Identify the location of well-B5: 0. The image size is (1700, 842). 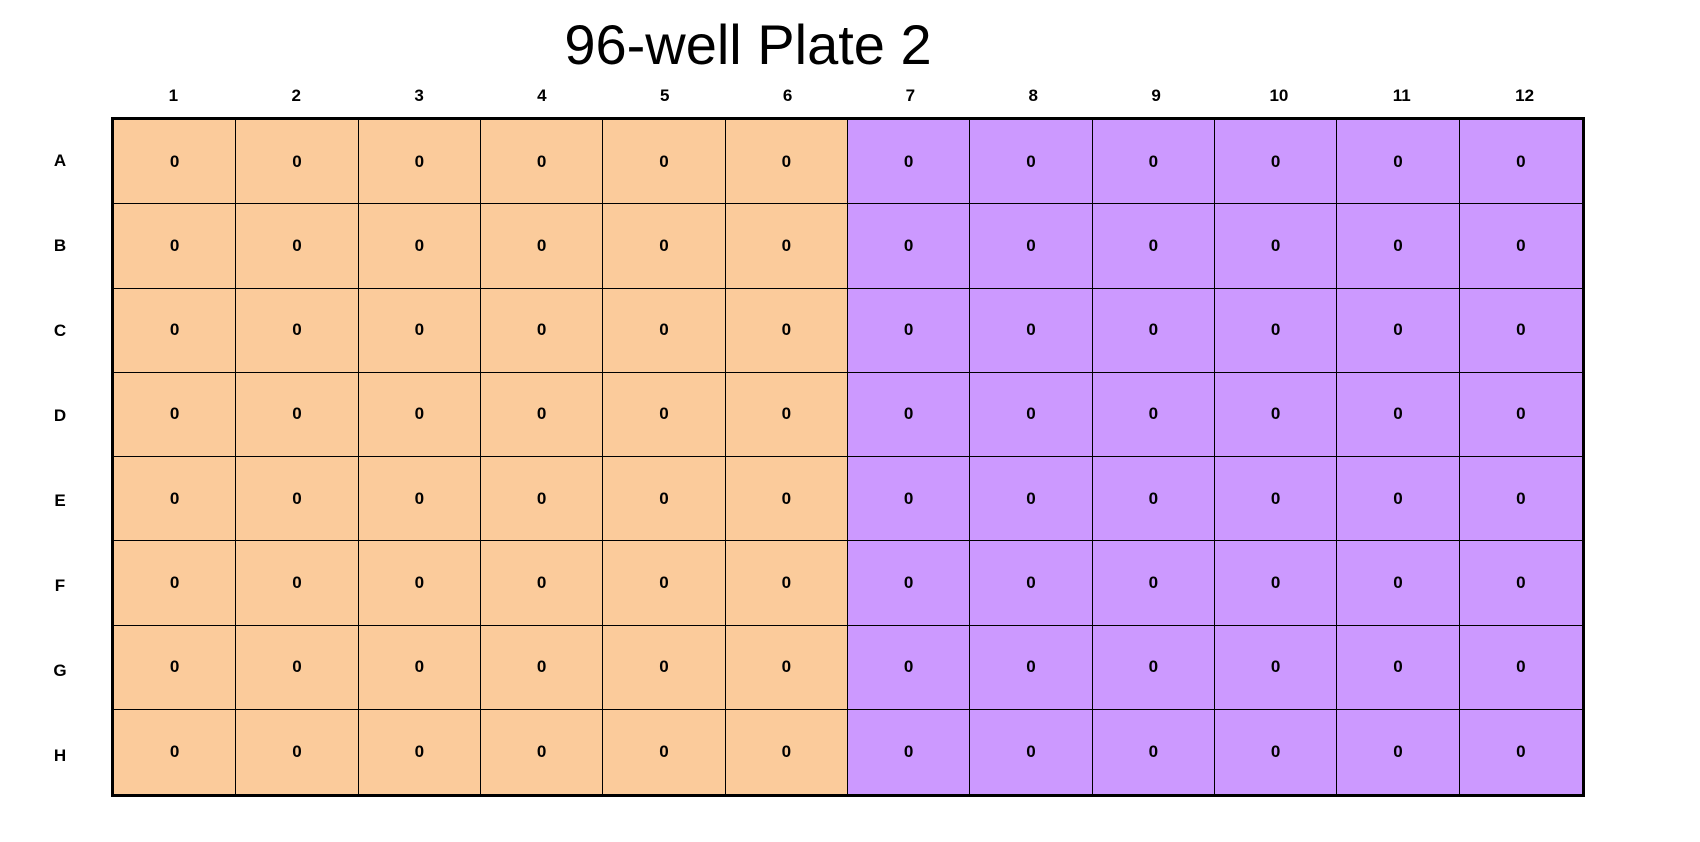
(664, 246).